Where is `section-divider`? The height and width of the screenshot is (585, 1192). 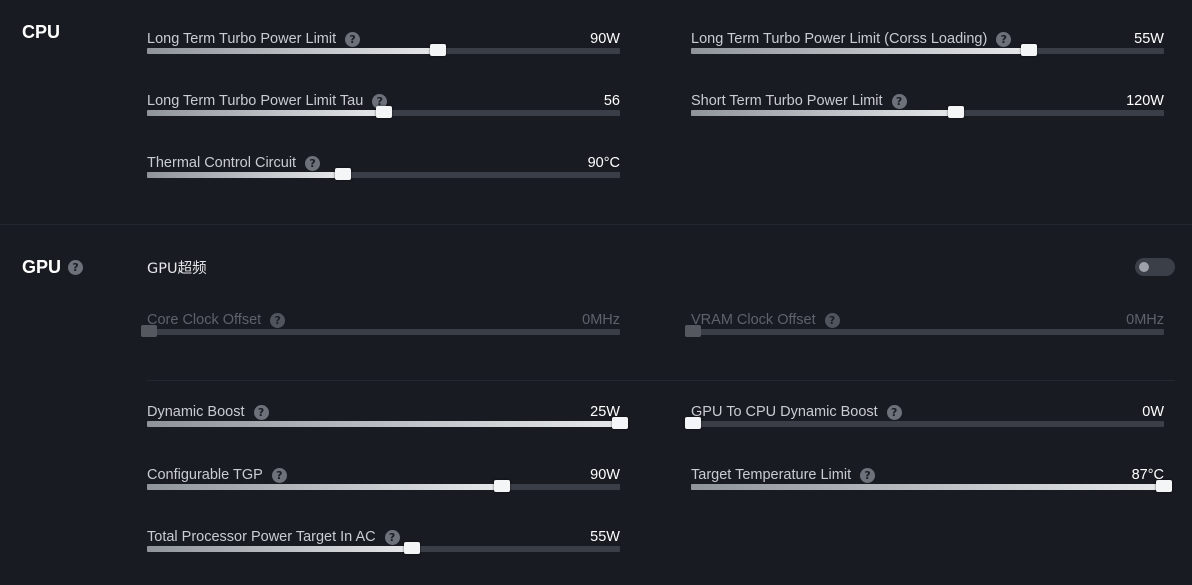
section-divider is located at coordinates (596, 224).